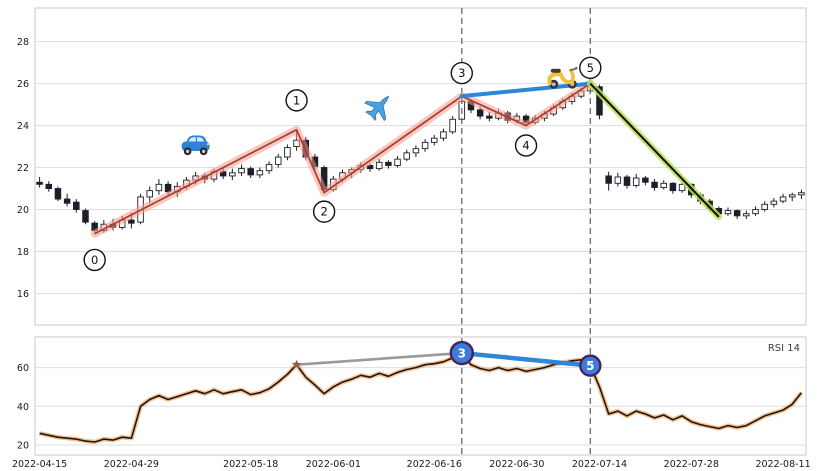  Describe the element at coordinates (526, 359) in the screenshot. I see `rsi-trendline` at that location.